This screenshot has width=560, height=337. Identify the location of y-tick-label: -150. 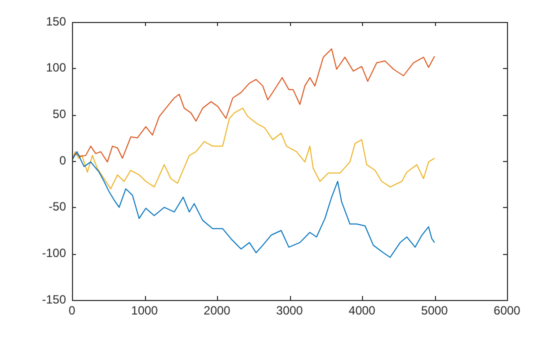
(54, 299).